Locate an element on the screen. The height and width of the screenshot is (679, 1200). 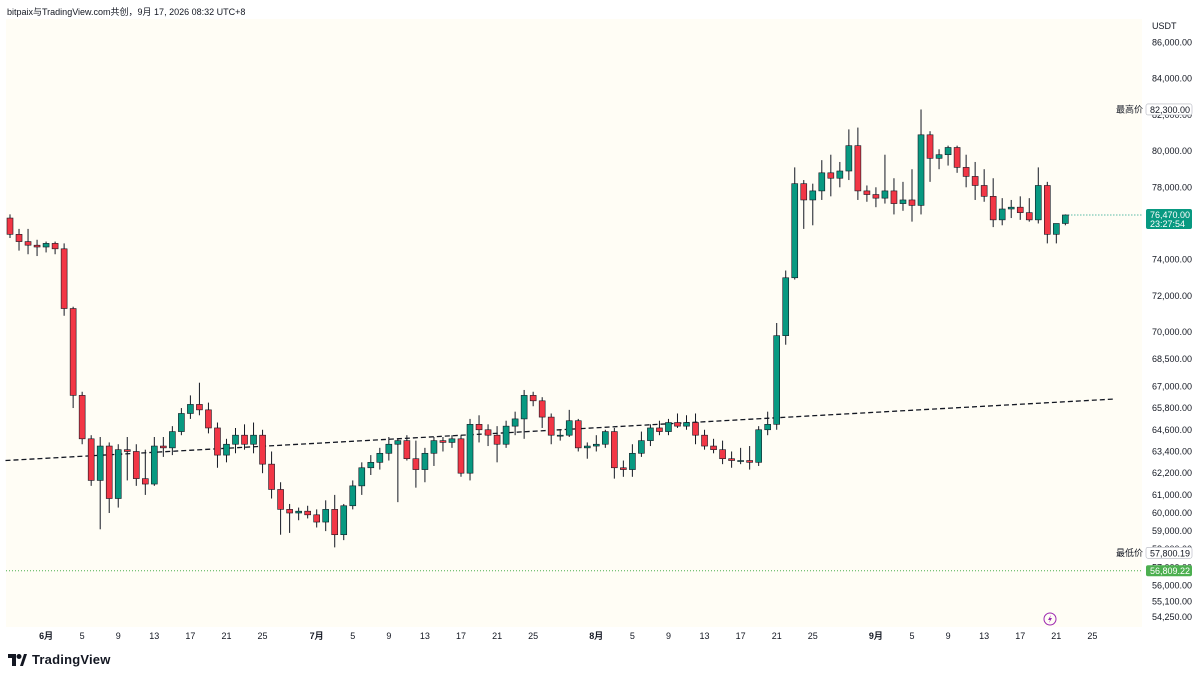
lightning-icon is located at coordinates (1050, 619).